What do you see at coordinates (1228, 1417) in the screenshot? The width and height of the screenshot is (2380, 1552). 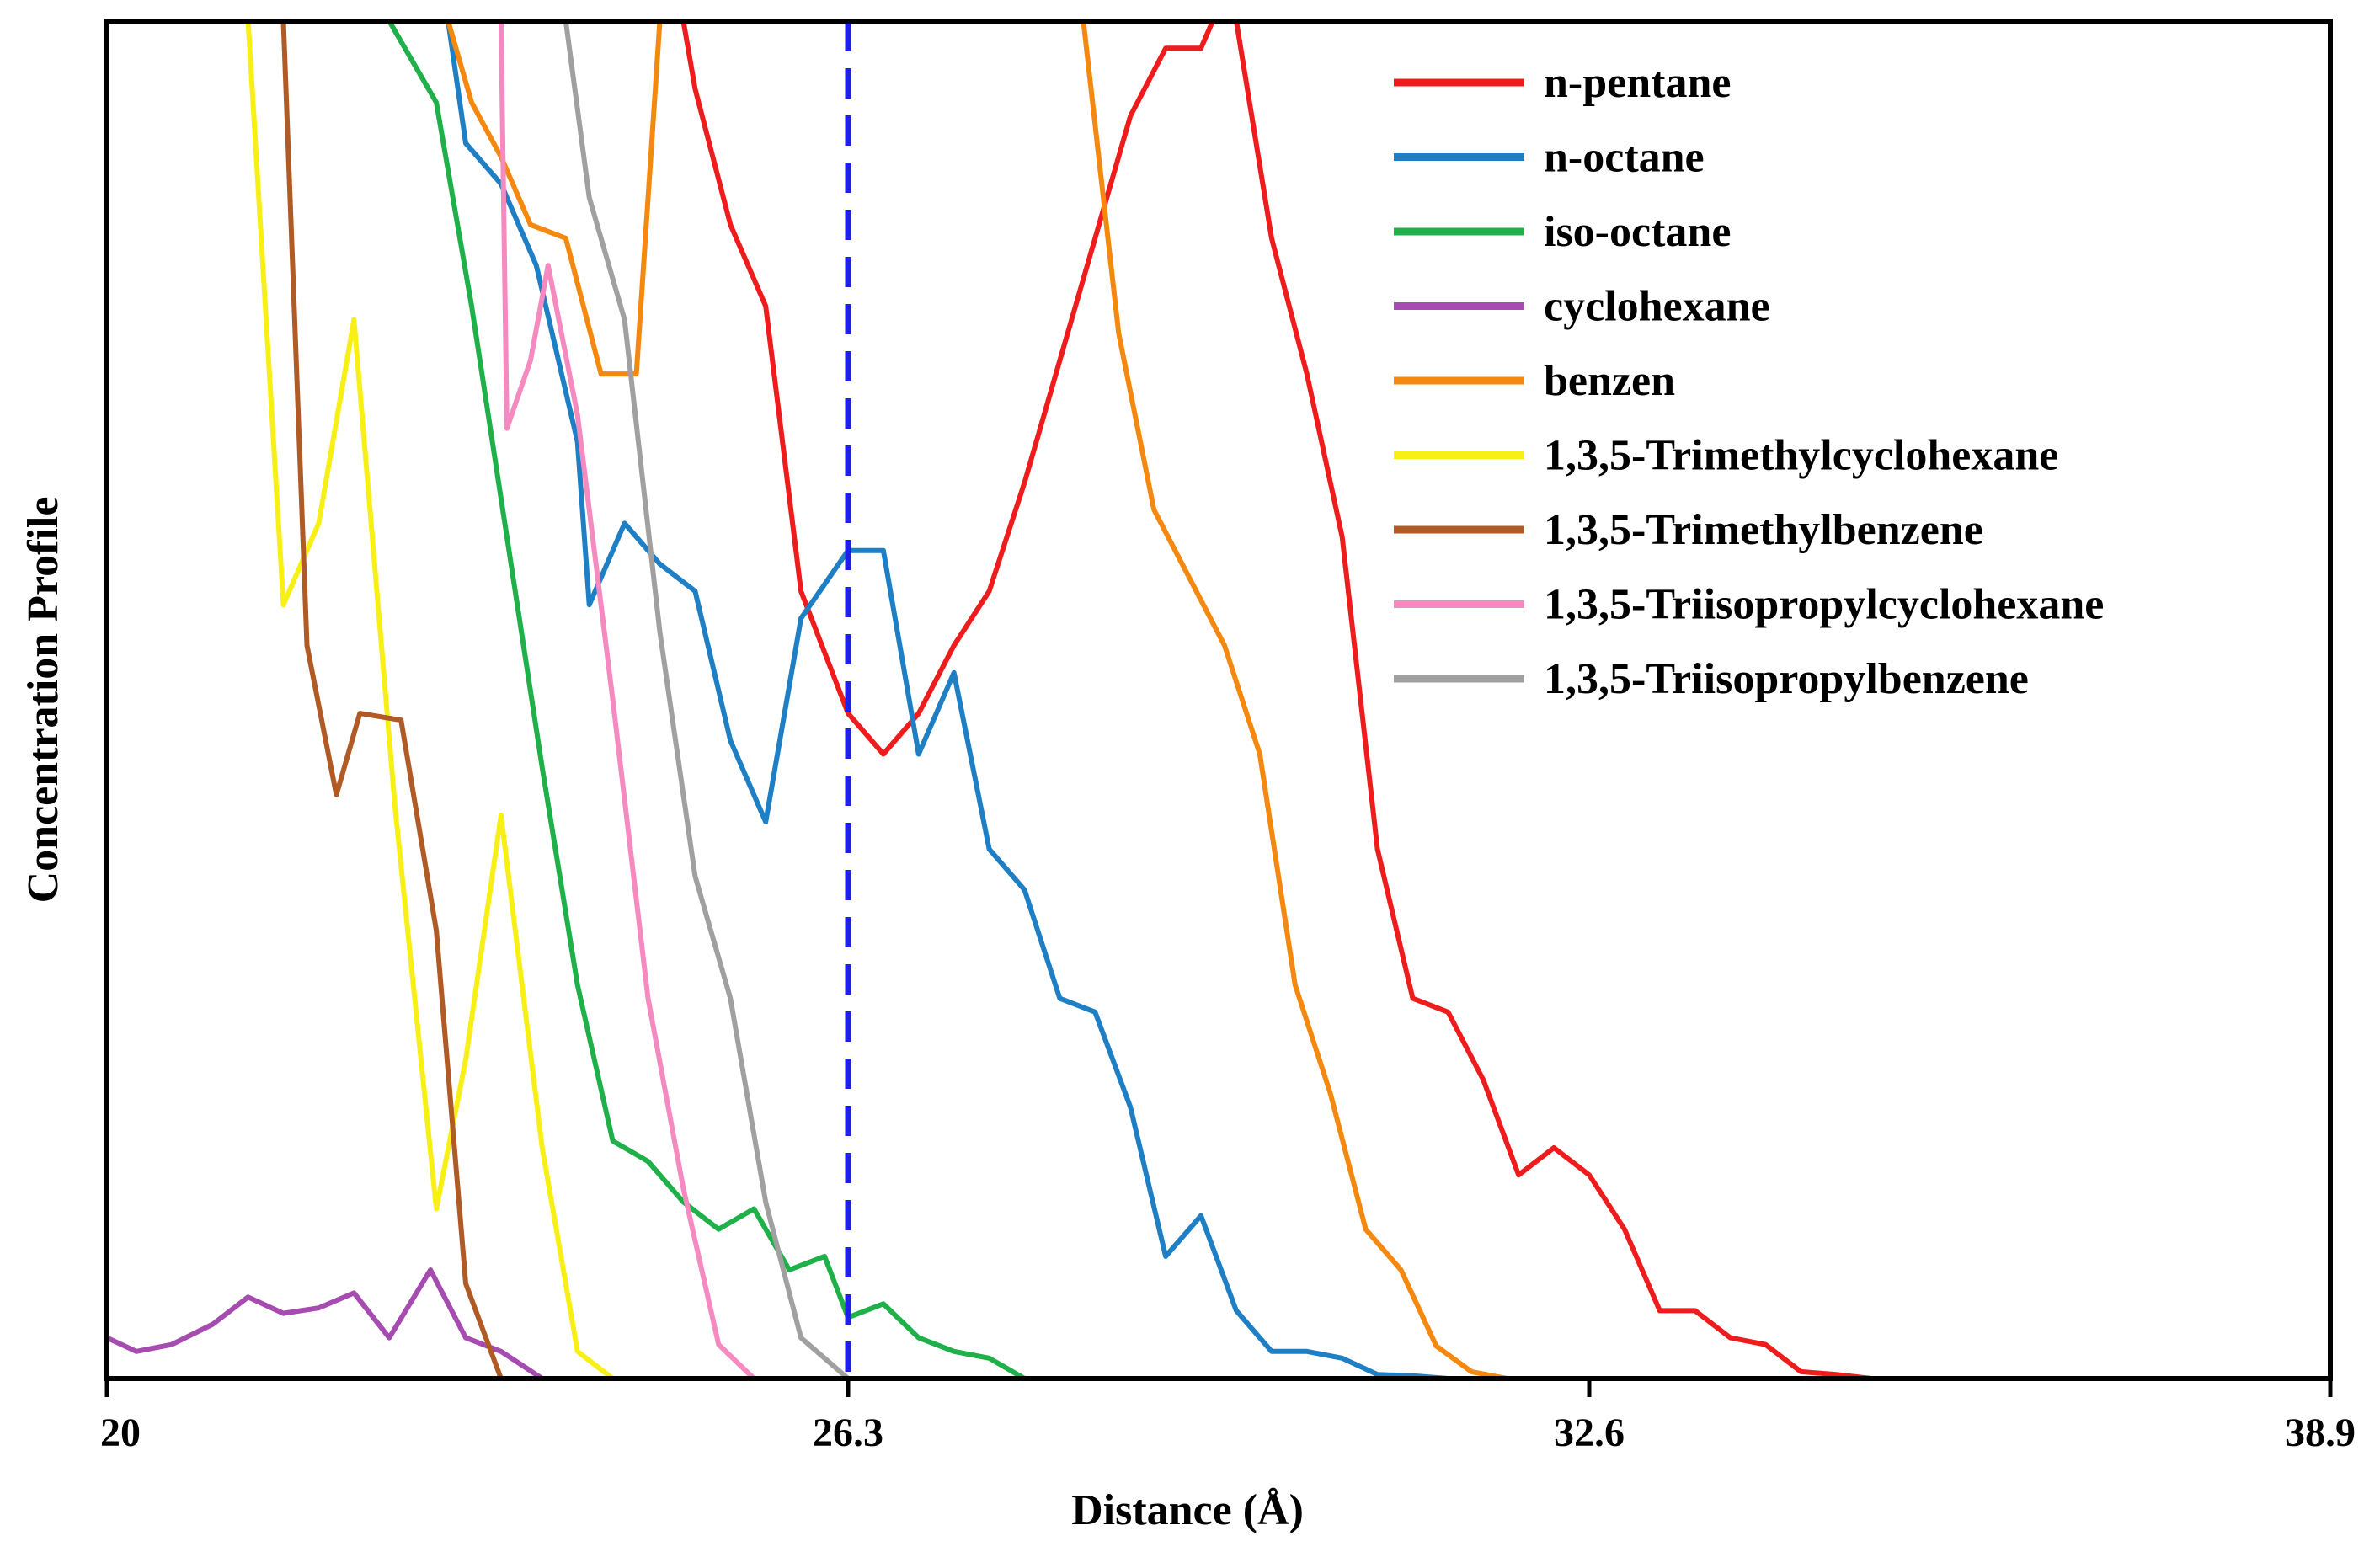 I see `x-axis-ticks: 20 26.3 32.6 38.9` at bounding box center [1228, 1417].